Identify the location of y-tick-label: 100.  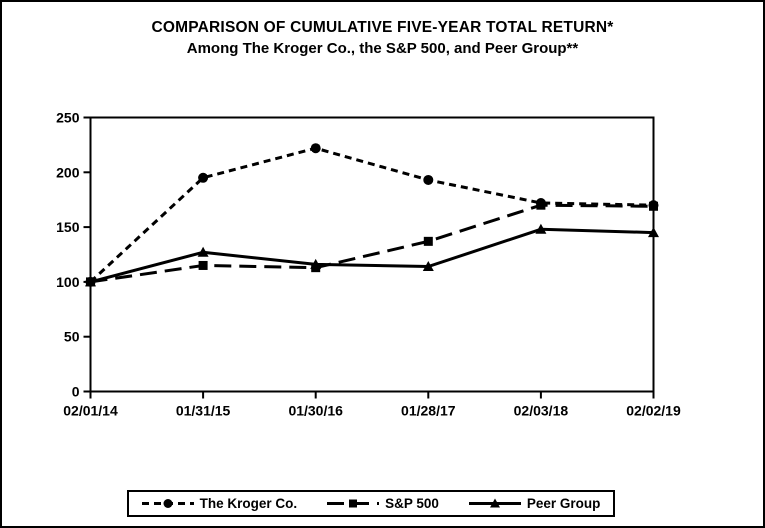
(68, 282).